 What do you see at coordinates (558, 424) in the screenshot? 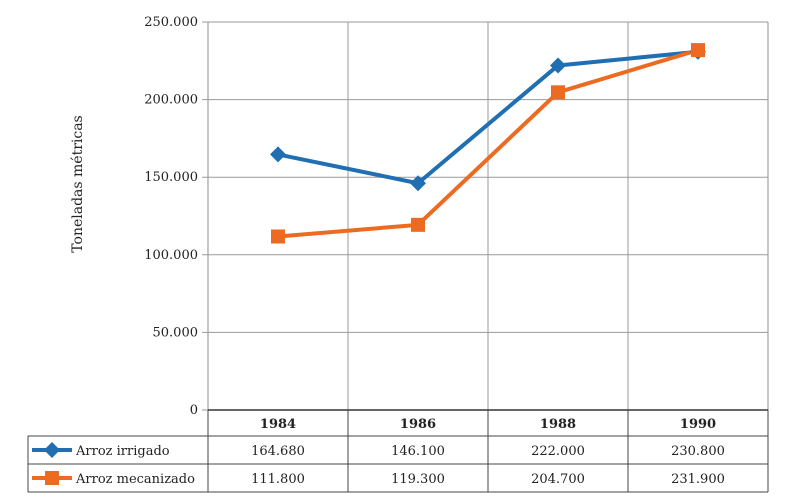
I see `x-tick-label: 1988` at bounding box center [558, 424].